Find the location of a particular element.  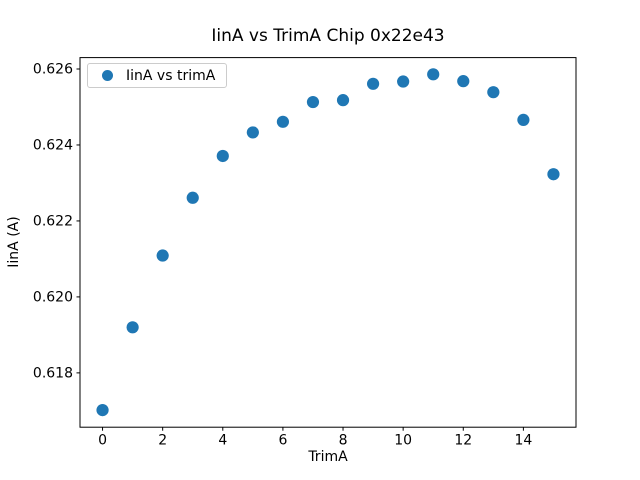

y-axis-label: IinA (A) is located at coordinates (14, 242).